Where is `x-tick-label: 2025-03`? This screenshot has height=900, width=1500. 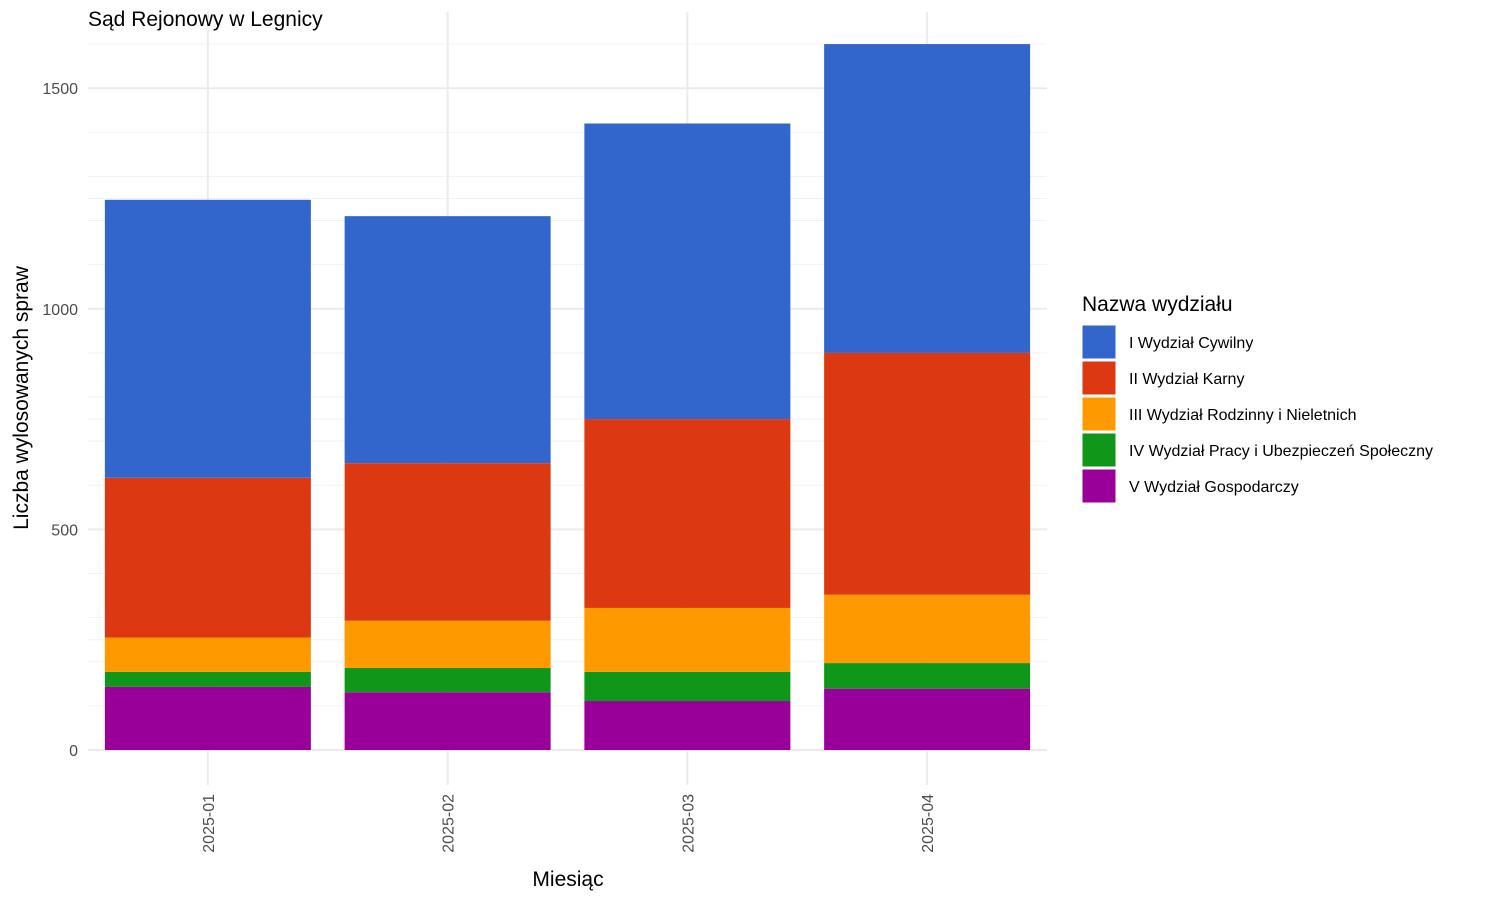
x-tick-label: 2025-03 is located at coordinates (688, 823).